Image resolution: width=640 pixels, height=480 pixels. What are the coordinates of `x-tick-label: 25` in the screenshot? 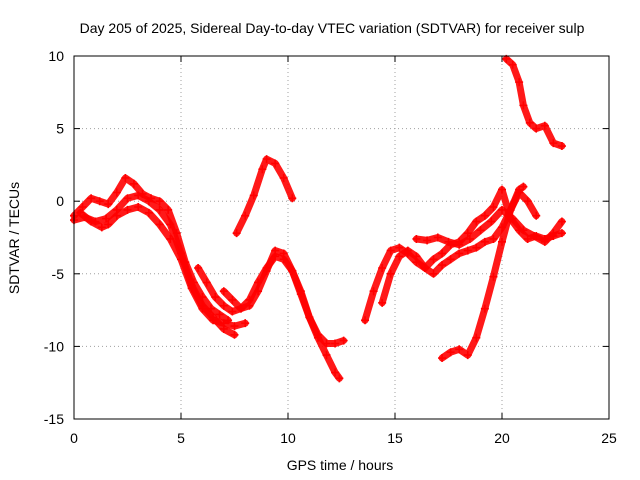 It's located at (609, 438).